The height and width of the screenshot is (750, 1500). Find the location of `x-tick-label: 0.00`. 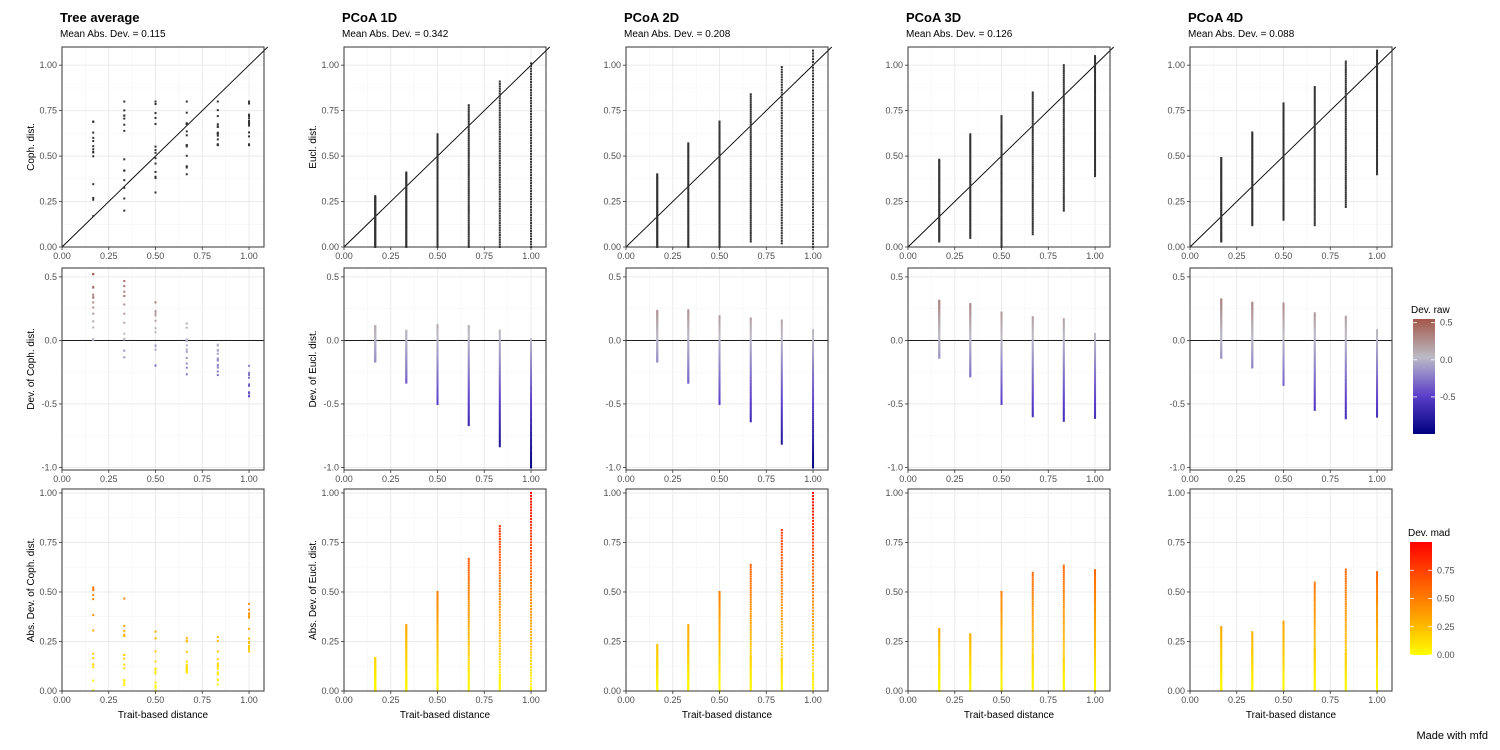

x-tick-label: 0.00 is located at coordinates (344, 700).